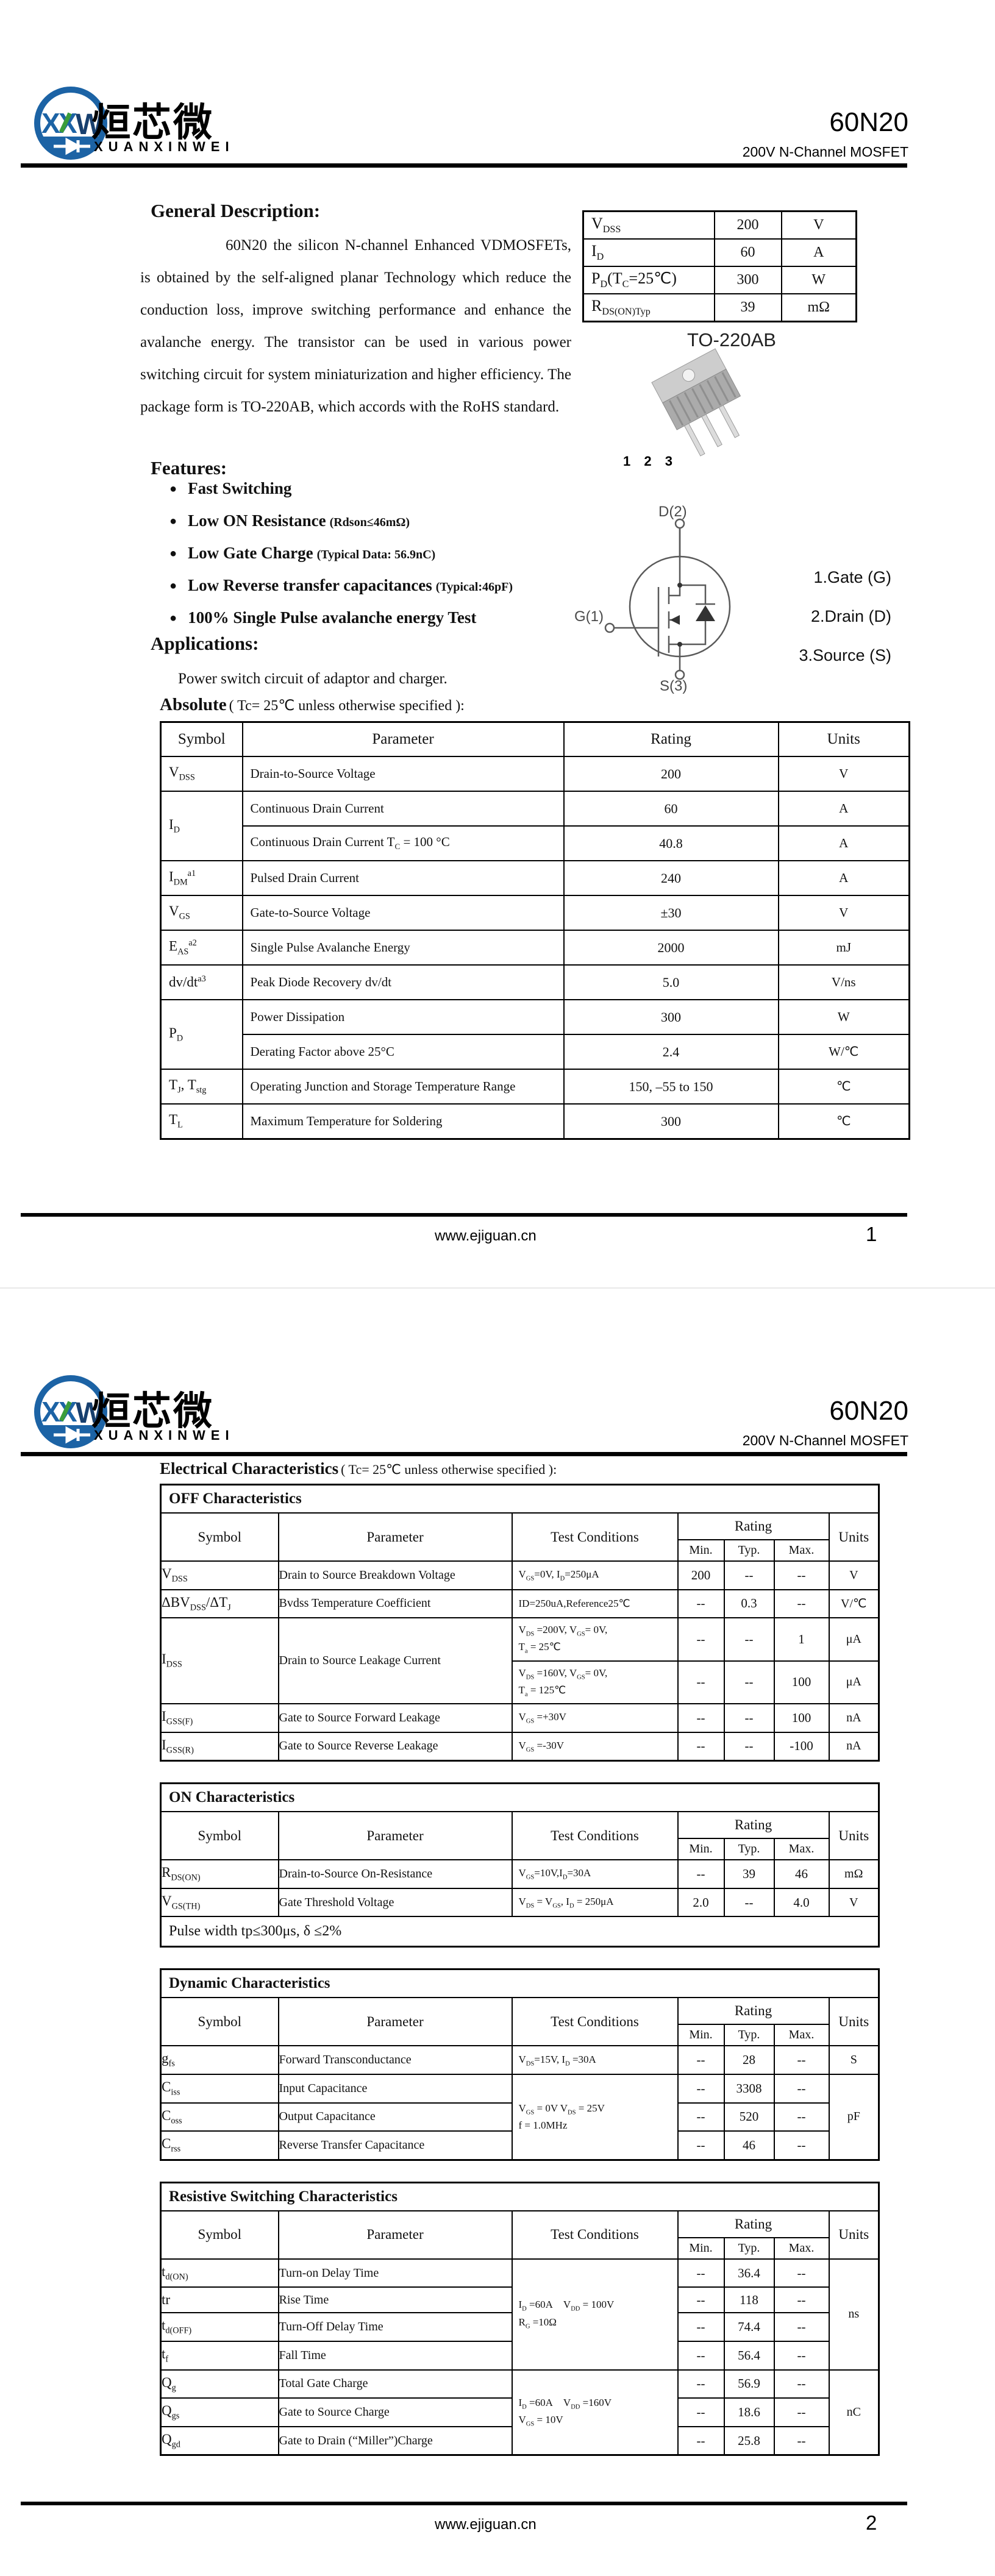 The image size is (995, 2576). What do you see at coordinates (671, 878) in the screenshot?
I see `val-cell: 240` at bounding box center [671, 878].